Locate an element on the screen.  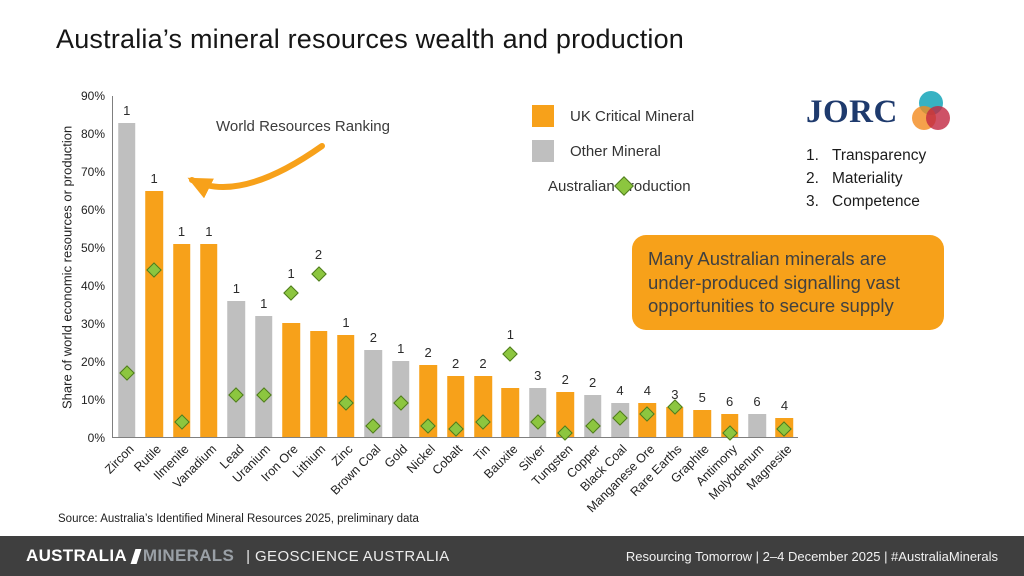
jorc-principle: 3. Competence is located at coordinates (901, 201).